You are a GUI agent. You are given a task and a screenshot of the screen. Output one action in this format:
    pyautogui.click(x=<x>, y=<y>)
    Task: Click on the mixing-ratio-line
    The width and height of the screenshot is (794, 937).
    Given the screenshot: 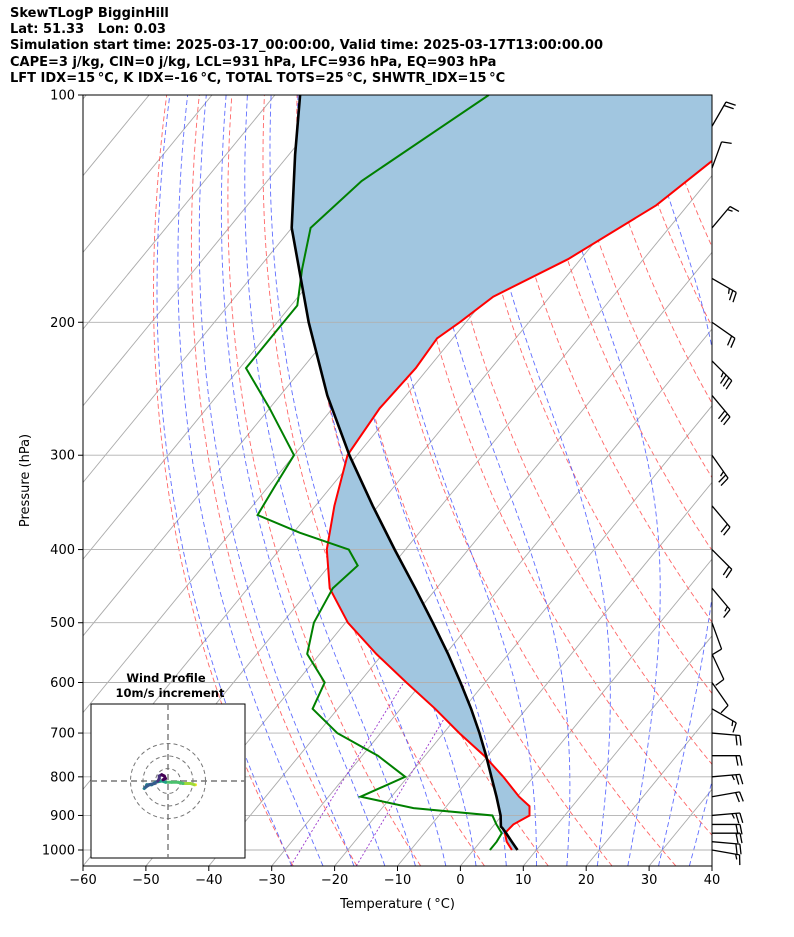 What is the action you would take?
    pyautogui.click(x=347, y=774)
    